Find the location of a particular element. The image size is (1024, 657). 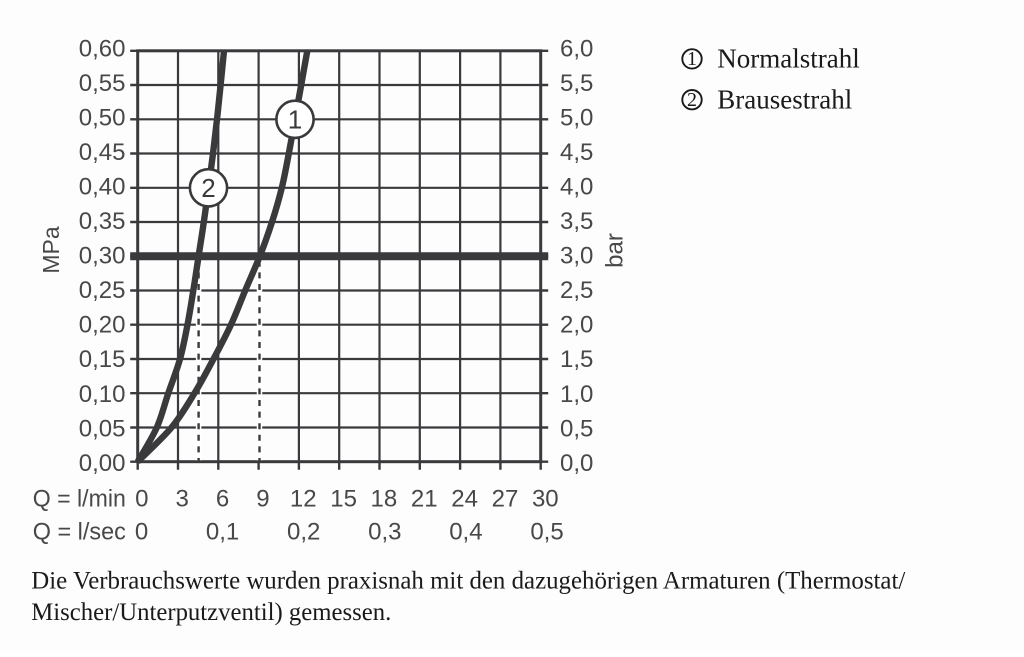

svg-text: 1,5 is located at coordinates (576, 359).